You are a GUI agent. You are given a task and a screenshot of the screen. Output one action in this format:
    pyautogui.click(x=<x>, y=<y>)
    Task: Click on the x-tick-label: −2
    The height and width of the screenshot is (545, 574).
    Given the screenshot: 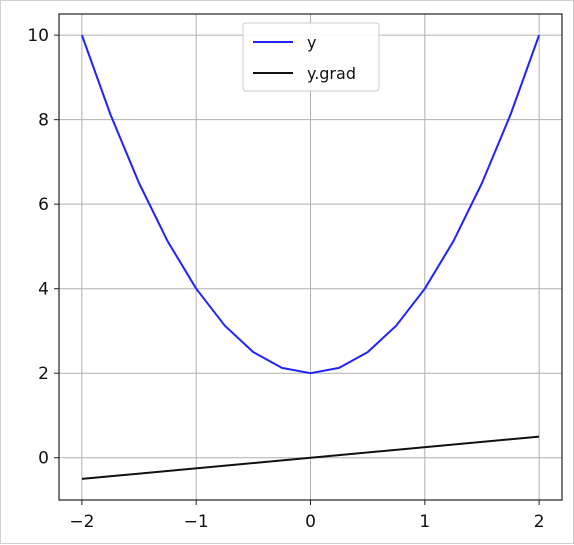 What is the action you would take?
    pyautogui.click(x=81, y=522)
    